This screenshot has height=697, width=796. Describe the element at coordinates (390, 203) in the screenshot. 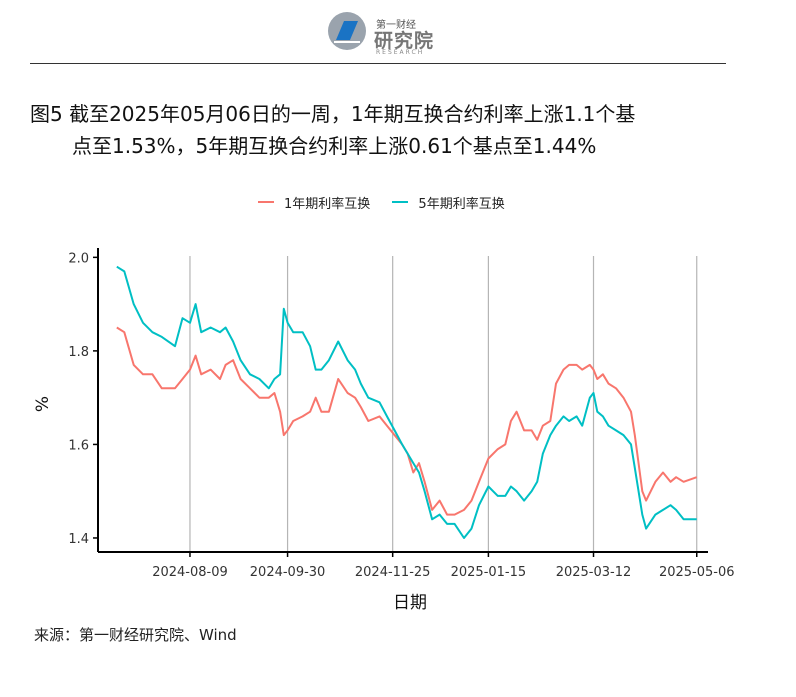

I see `chart-legend: 1年期利率互换 5年期利率互换` at that location.